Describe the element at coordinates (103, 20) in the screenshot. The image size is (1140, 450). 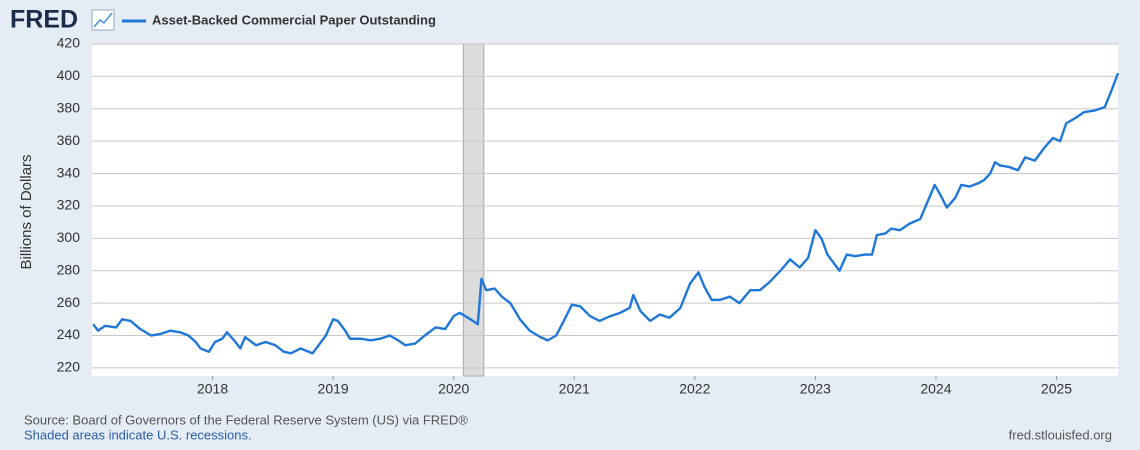
I see `logo-icon` at that location.